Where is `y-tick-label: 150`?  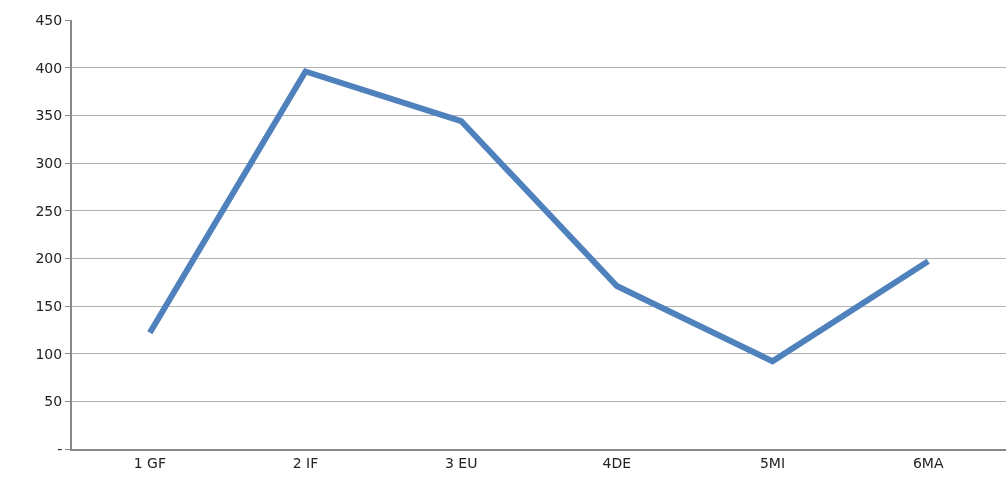 y-tick-label: 150 is located at coordinates (49, 305).